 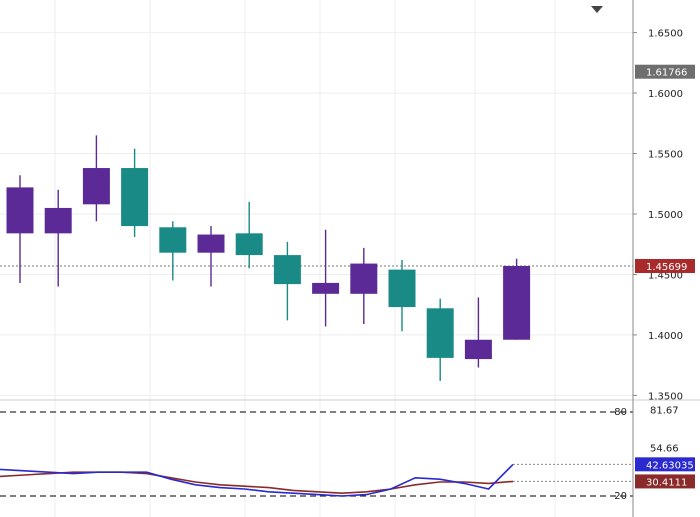 I want to click on k-value-tag-bg, so click(x=665, y=464).